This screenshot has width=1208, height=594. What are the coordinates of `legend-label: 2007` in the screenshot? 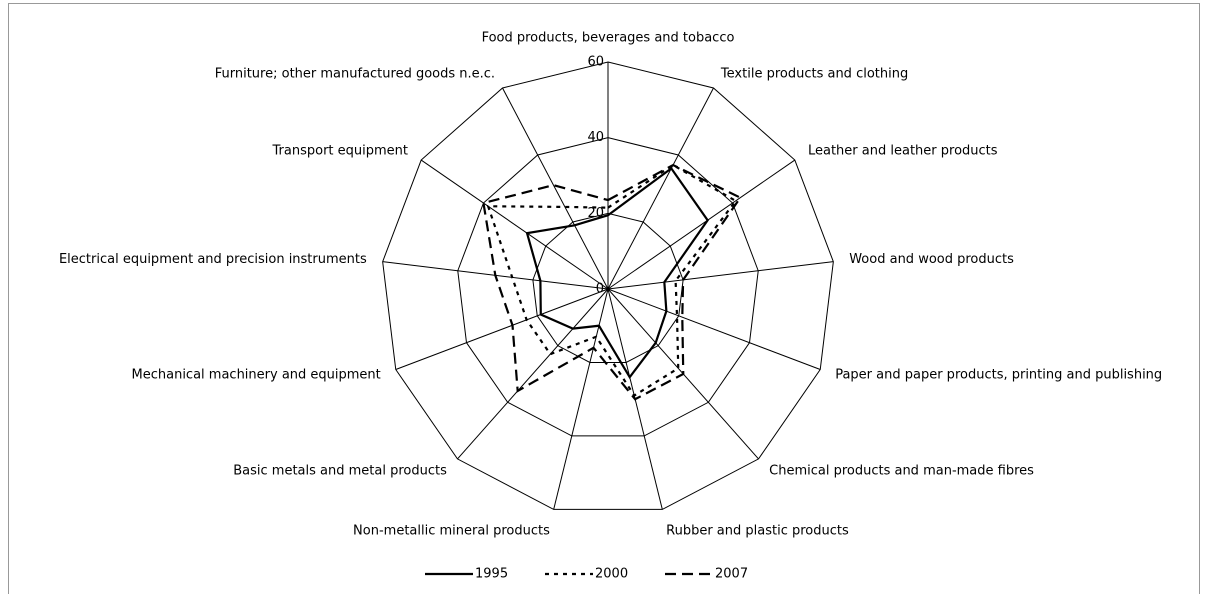 It's located at (731, 574).